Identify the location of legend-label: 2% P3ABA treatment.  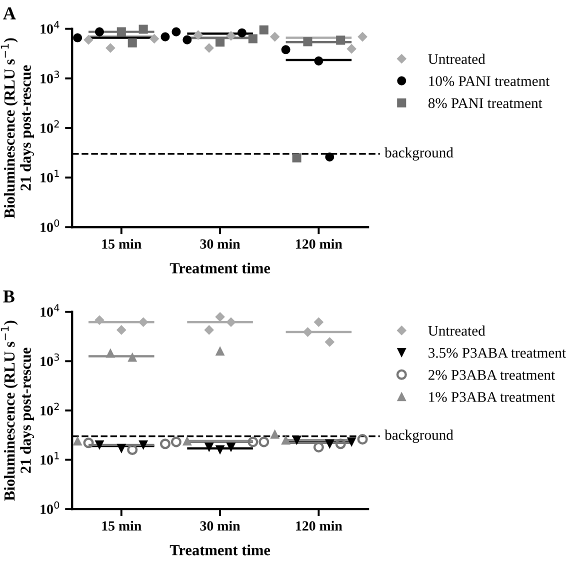
(491, 375).